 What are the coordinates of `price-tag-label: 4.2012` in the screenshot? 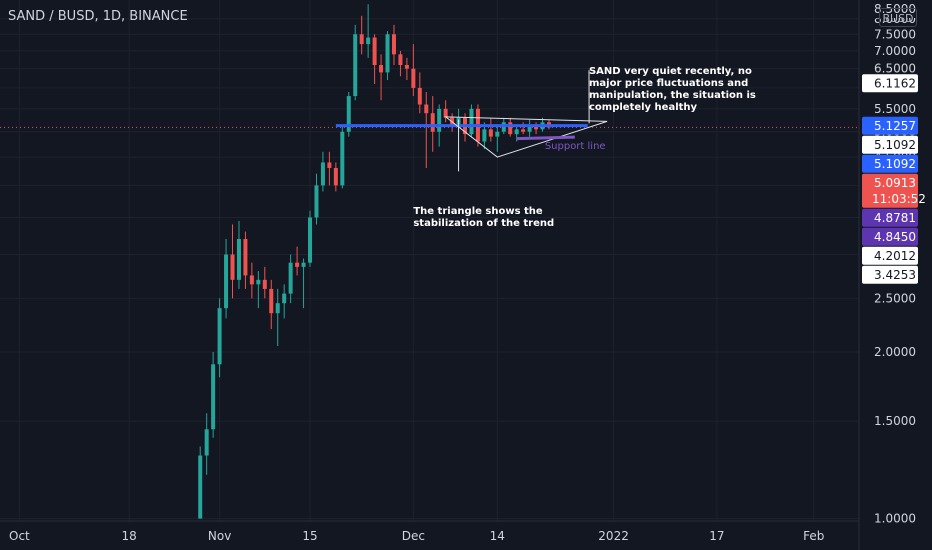 It's located at (895, 256).